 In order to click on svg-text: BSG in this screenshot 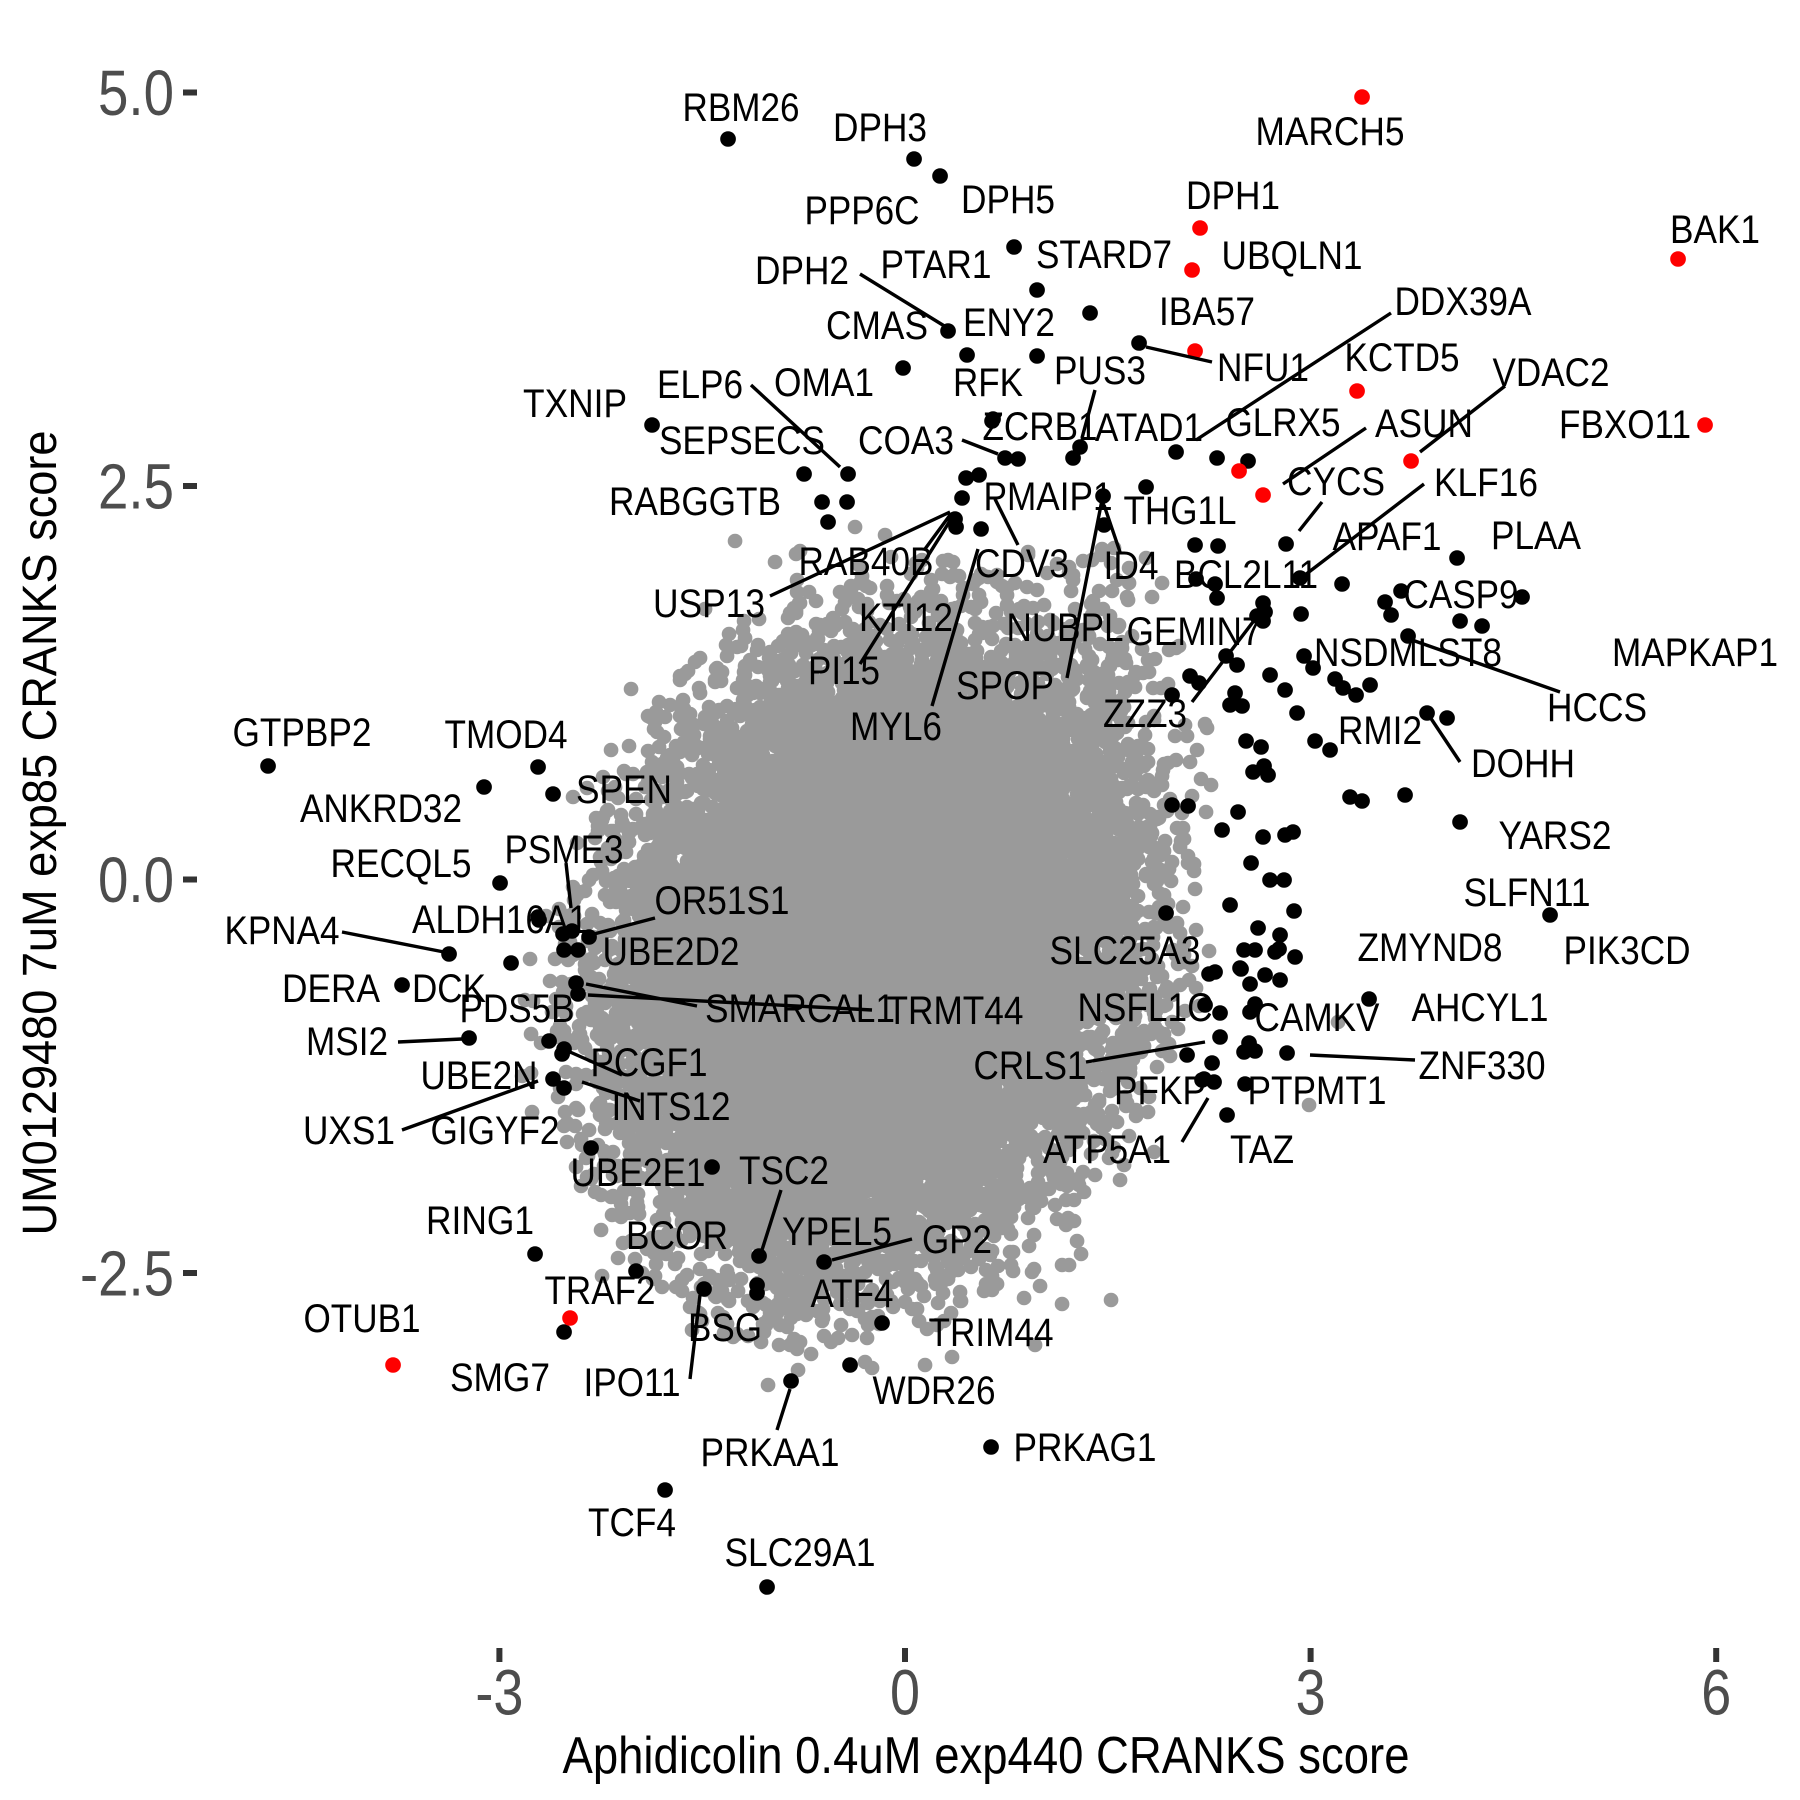, I will do `click(725, 1328)`.